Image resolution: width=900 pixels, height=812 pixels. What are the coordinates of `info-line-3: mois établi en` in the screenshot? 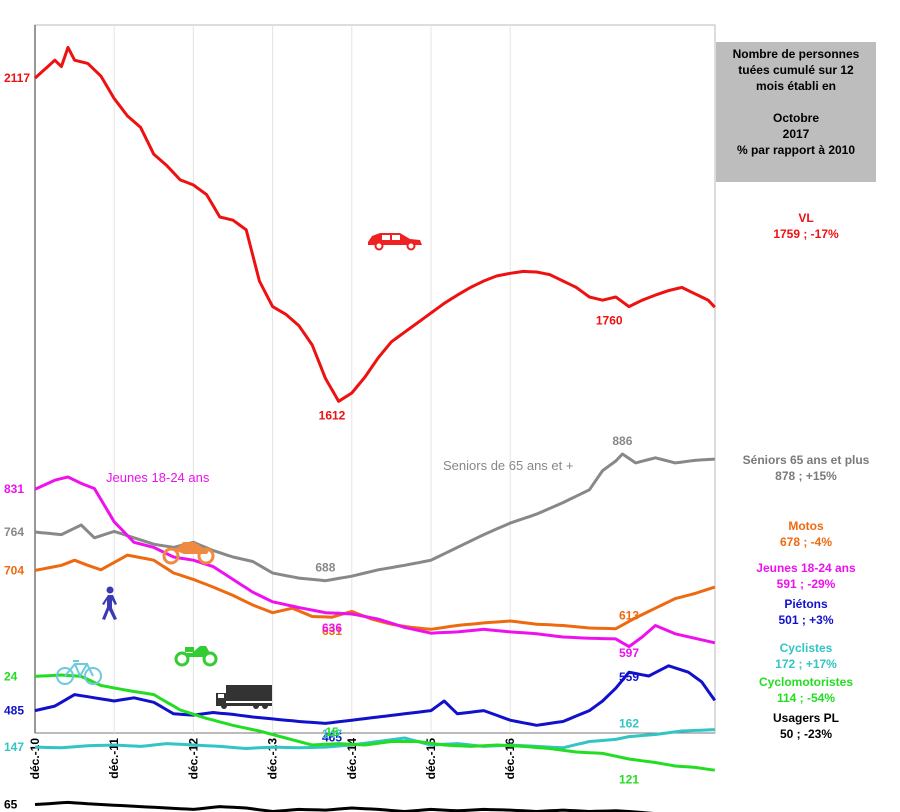 It's located at (796, 86).